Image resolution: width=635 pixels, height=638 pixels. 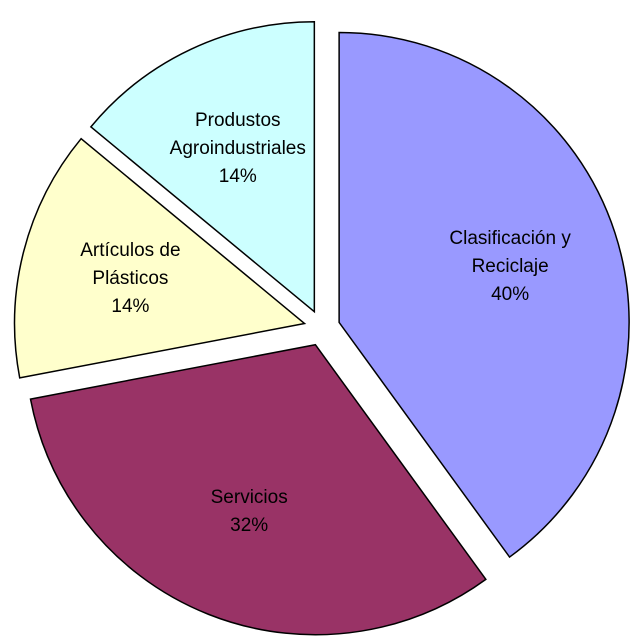 What do you see at coordinates (130, 264) in the screenshot?
I see `category-label: Artículos de Plásticos` at bounding box center [130, 264].